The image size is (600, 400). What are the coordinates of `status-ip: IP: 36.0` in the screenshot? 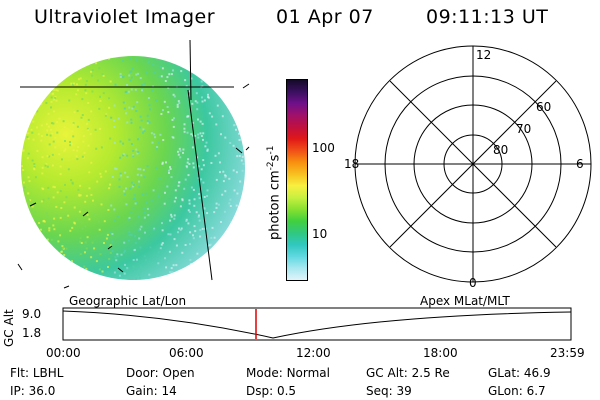 It's located at (33, 391).